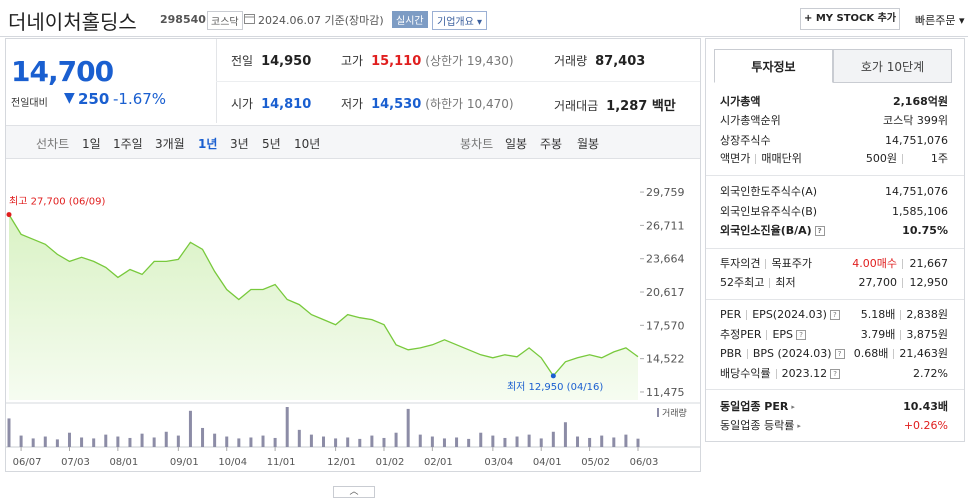 The width and height of the screenshot is (968, 500). Describe the element at coordinates (785, 282) in the screenshot. I see `label-part: 최저` at that location.